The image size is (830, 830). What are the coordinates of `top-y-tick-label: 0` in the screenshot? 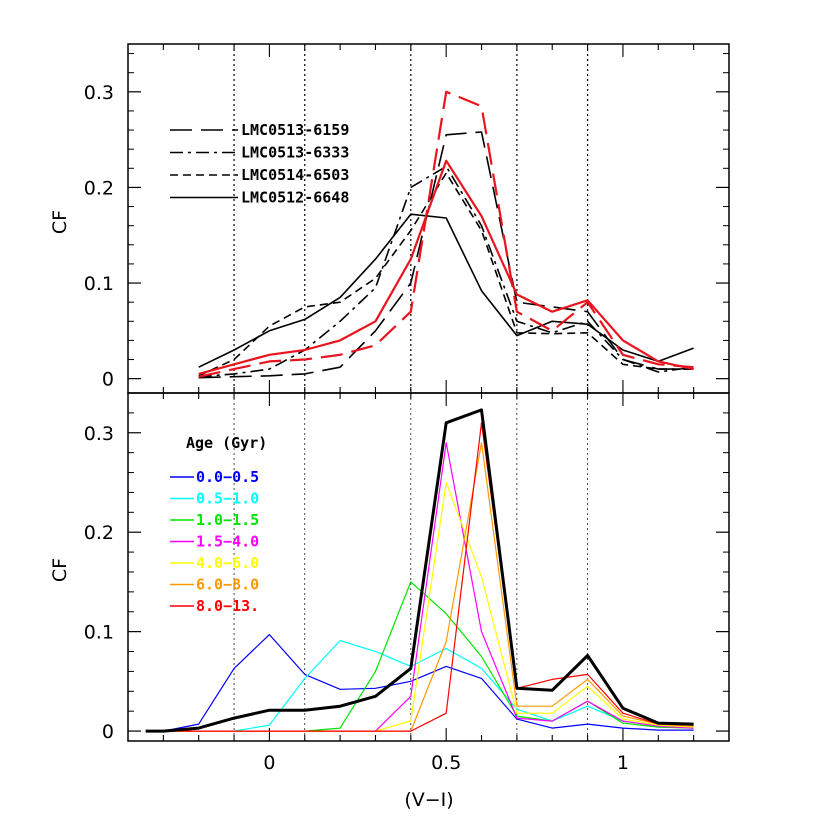 It's located at (108, 380).